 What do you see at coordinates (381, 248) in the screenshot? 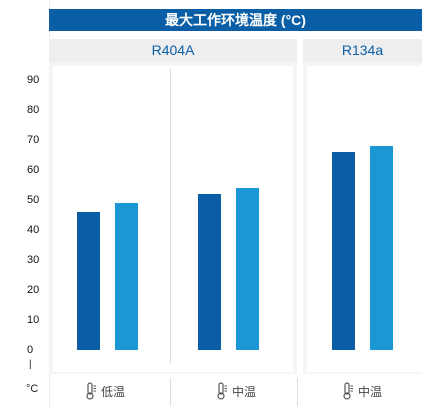
I see `bar-series2-cat3` at bounding box center [381, 248].